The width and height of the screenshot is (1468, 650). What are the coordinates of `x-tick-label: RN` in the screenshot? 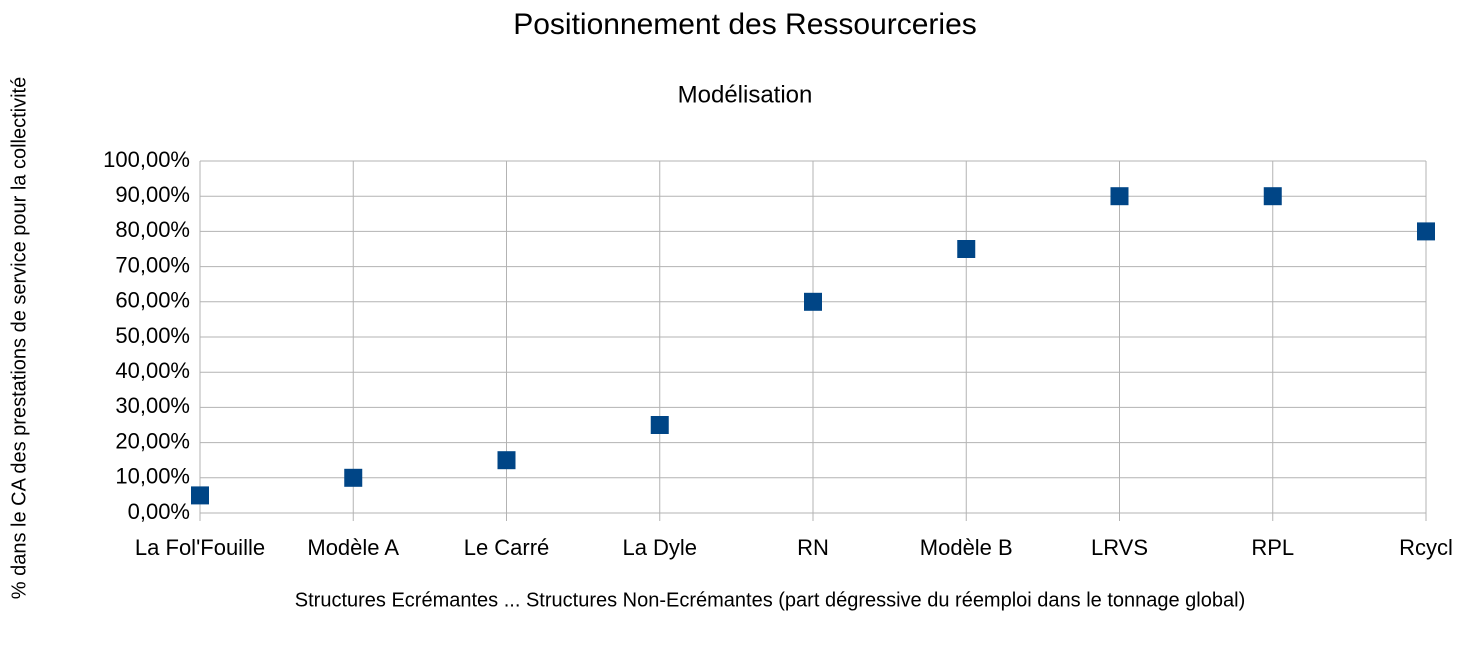 It's located at (813, 547).